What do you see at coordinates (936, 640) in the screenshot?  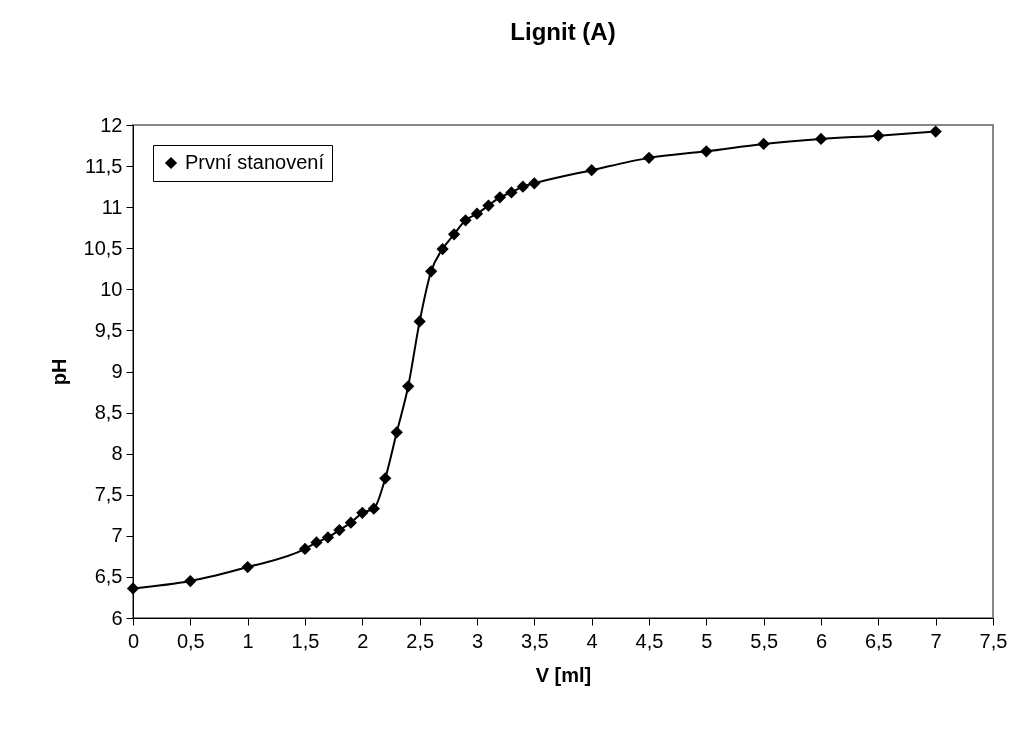 I see `x-tick-label: 7` at bounding box center [936, 640].